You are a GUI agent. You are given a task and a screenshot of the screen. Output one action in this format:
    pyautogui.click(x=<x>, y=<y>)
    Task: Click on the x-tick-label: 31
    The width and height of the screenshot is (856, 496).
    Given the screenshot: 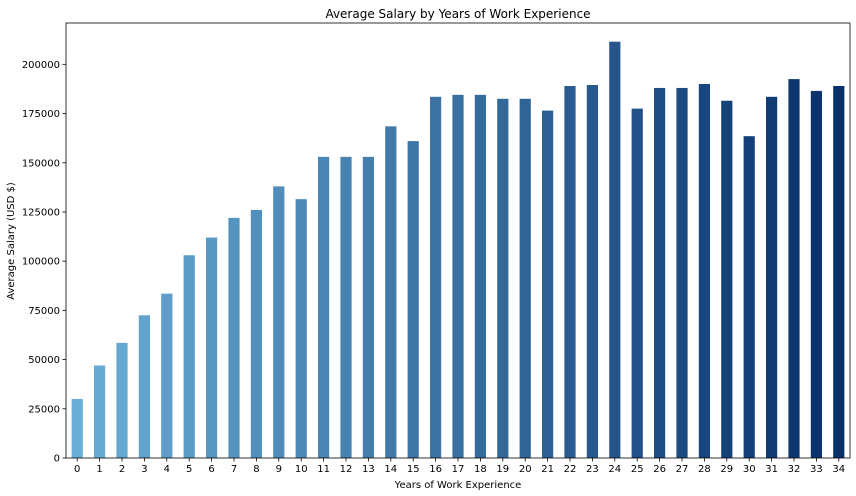 What is the action you would take?
    pyautogui.click(x=771, y=469)
    